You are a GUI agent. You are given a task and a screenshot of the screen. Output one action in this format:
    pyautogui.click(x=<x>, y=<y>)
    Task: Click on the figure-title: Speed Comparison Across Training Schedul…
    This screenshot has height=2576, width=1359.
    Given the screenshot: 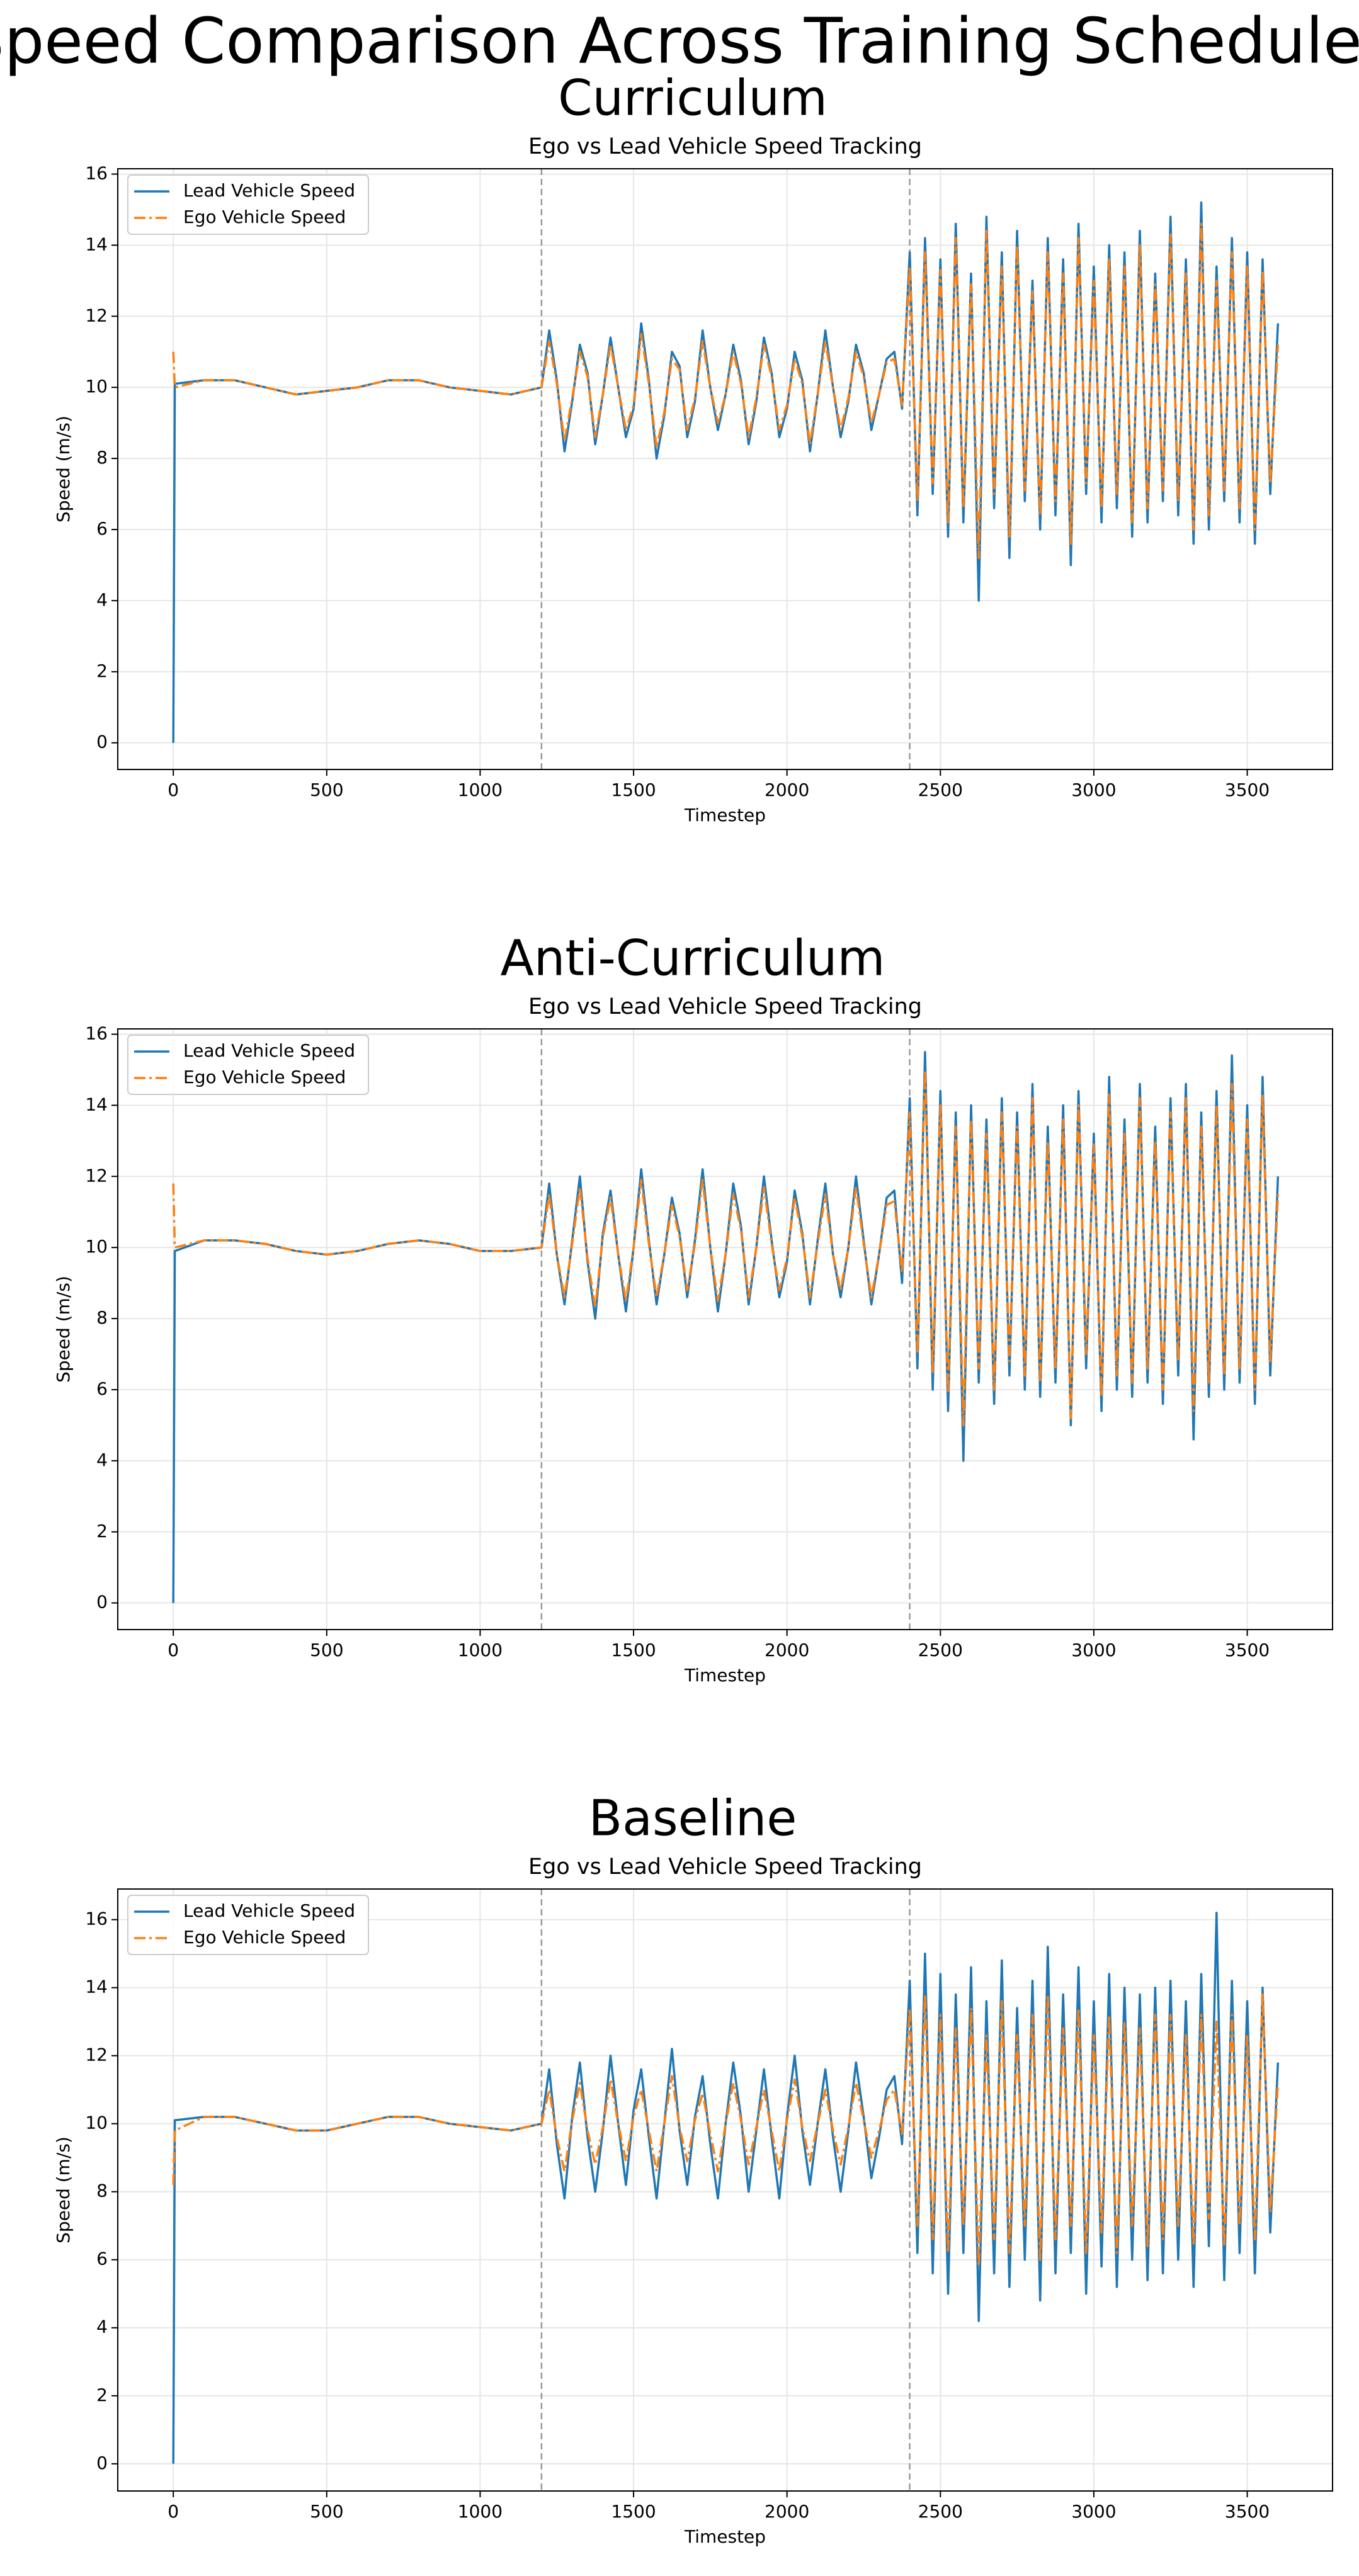 What is the action you would take?
    pyautogui.click(x=679, y=40)
    